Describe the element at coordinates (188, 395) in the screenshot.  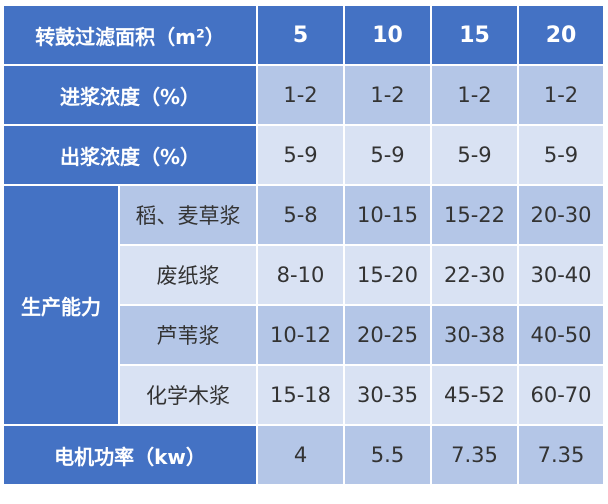
I see `pulp-type: 化学木浆` at that location.